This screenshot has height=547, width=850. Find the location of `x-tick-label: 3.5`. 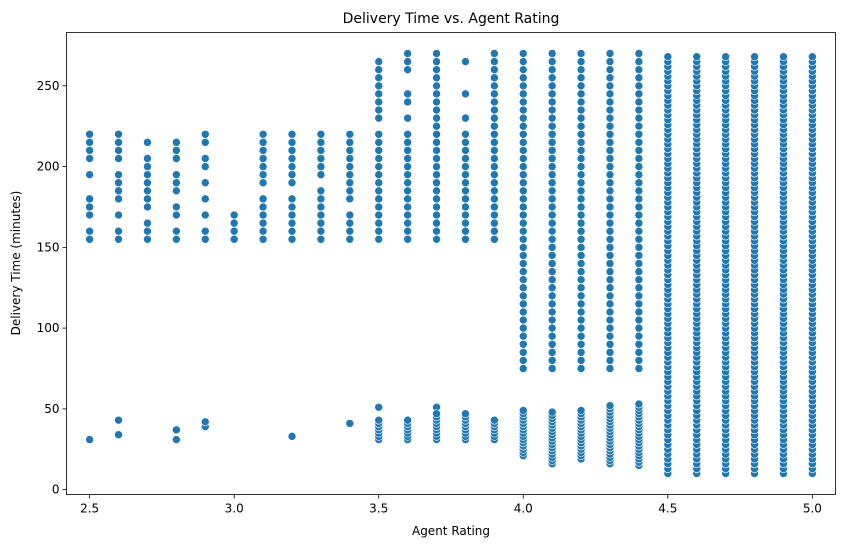

x-tick-label: 3.5 is located at coordinates (378, 509).